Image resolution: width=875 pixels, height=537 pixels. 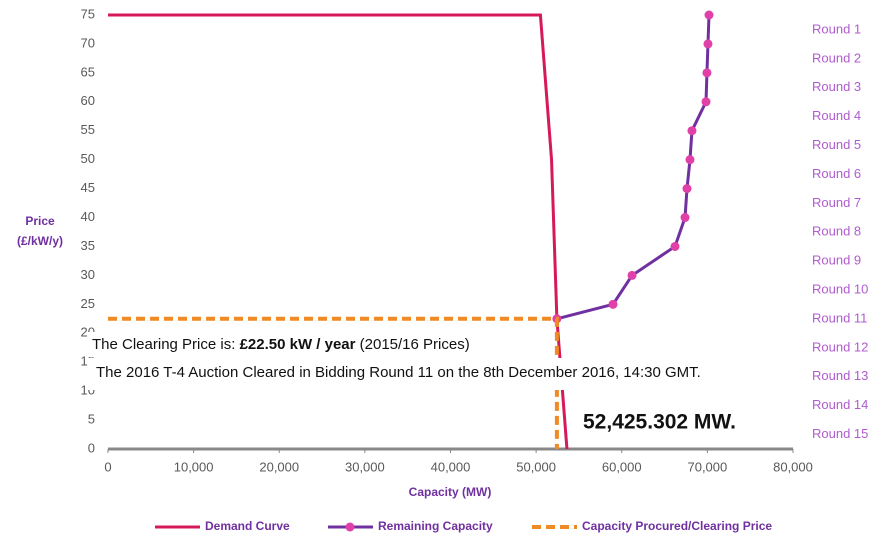 What do you see at coordinates (40, 241) in the screenshot?
I see `y-axis-label: (£/kW/y)` at bounding box center [40, 241].